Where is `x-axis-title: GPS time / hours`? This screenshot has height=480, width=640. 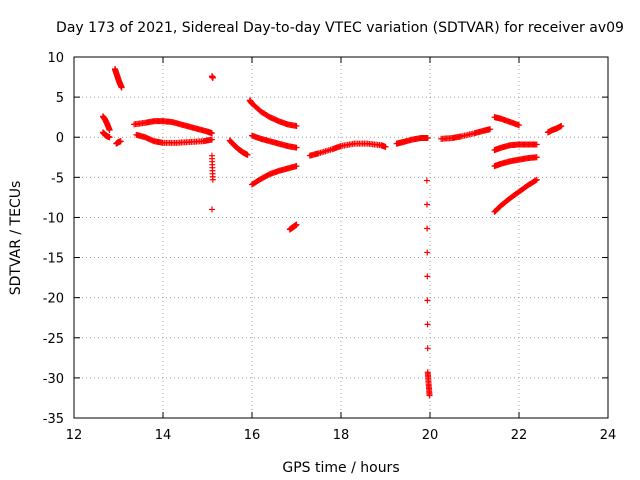 x-axis-title: GPS time / hours is located at coordinates (340, 468).